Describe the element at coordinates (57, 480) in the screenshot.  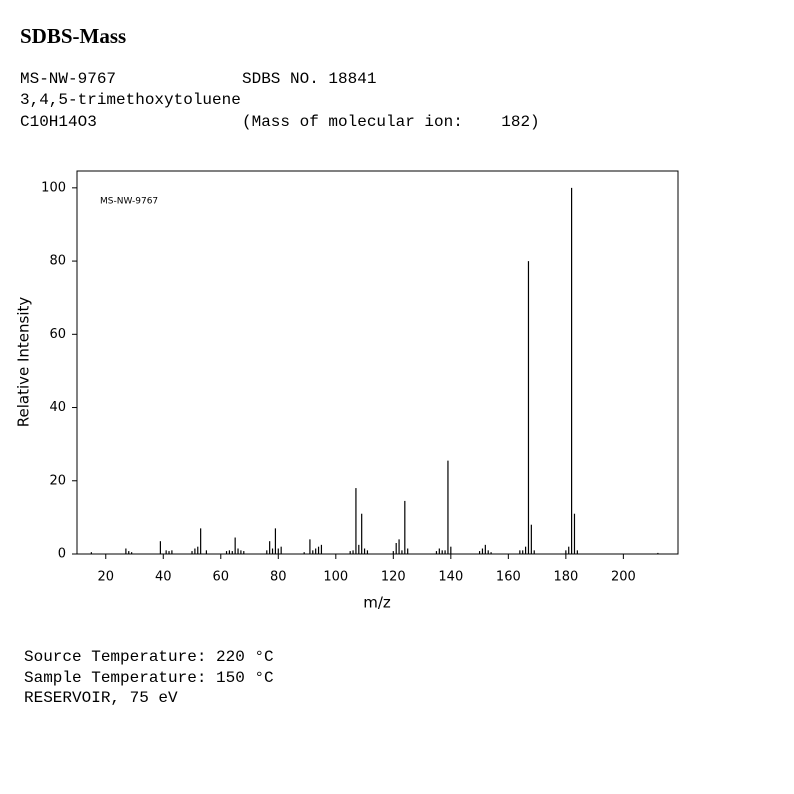
I see `y-tick-label: 20` at that location.